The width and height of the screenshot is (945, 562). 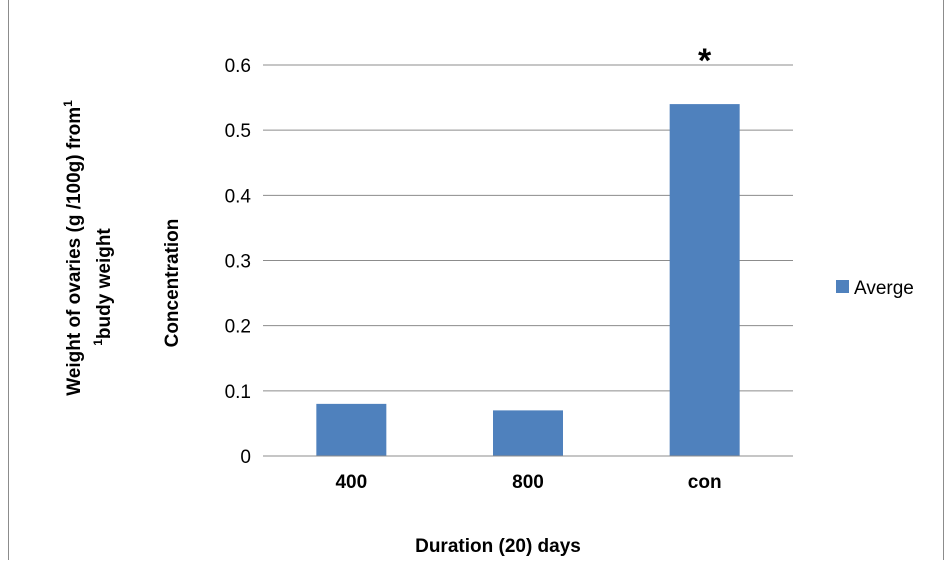 What do you see at coordinates (884, 288) in the screenshot?
I see `legend-label: Averge` at bounding box center [884, 288].